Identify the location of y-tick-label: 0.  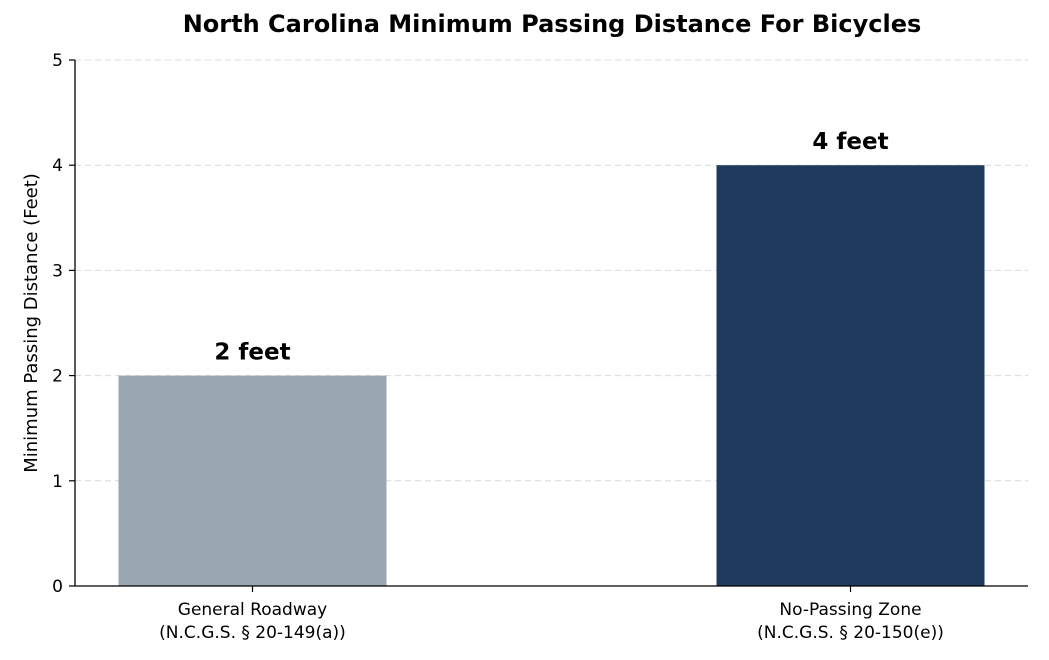
(57, 587).